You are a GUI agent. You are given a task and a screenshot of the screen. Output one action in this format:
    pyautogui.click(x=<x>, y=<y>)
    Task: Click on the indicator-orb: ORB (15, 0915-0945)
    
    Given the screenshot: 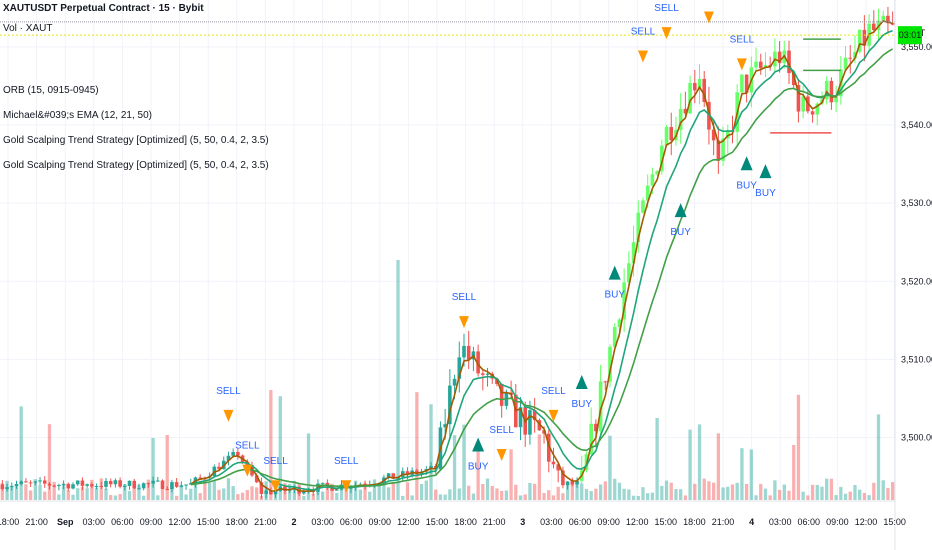 What is the action you would take?
    pyautogui.click(x=51, y=90)
    